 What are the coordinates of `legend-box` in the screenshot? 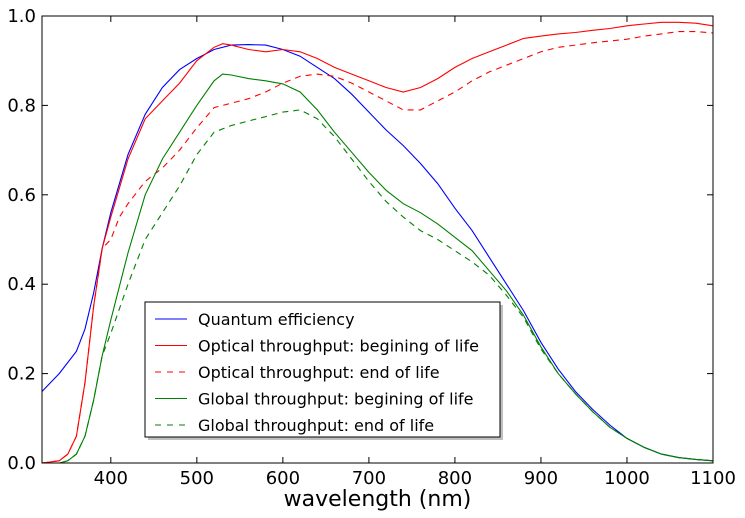 It's located at (322, 369).